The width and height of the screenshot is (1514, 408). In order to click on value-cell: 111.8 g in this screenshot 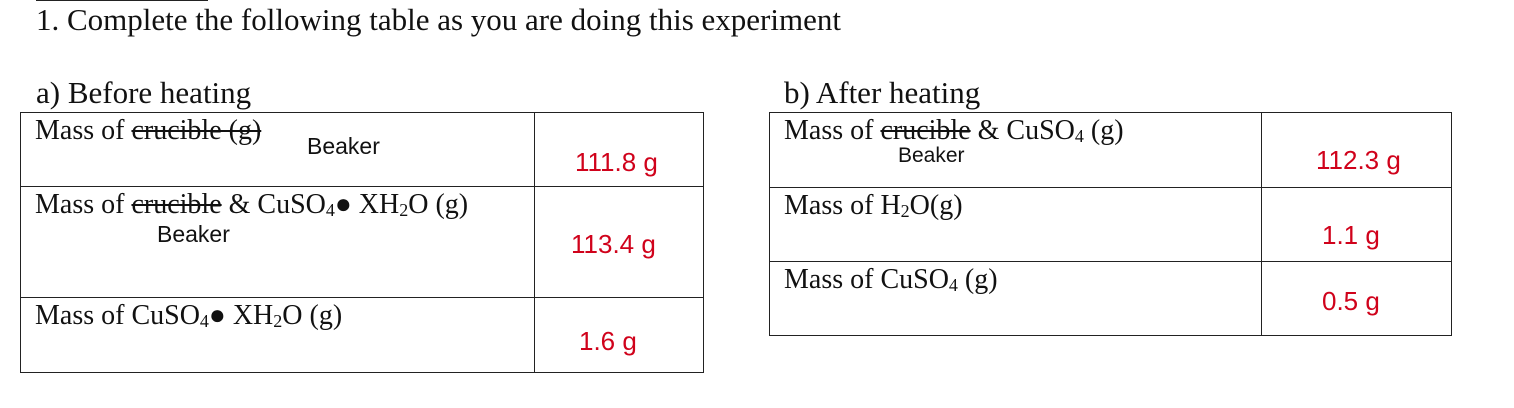, I will do `click(619, 149)`.